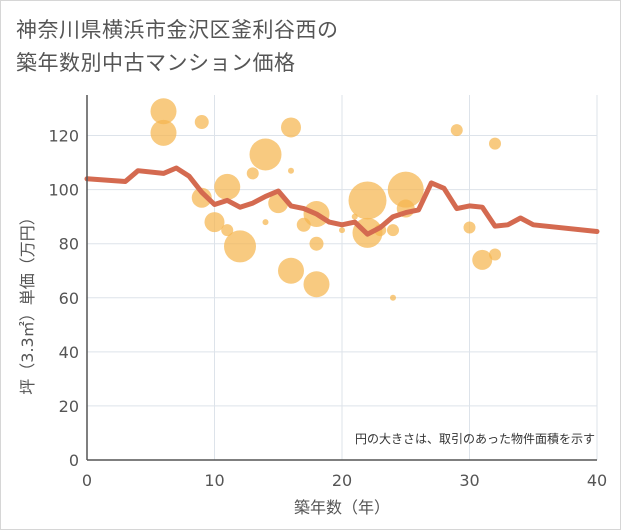  Describe the element at coordinates (177, 30) in the screenshot. I see `chart-title-line-1: 神奈川県横浜市金沢区釜利谷西の` at that location.